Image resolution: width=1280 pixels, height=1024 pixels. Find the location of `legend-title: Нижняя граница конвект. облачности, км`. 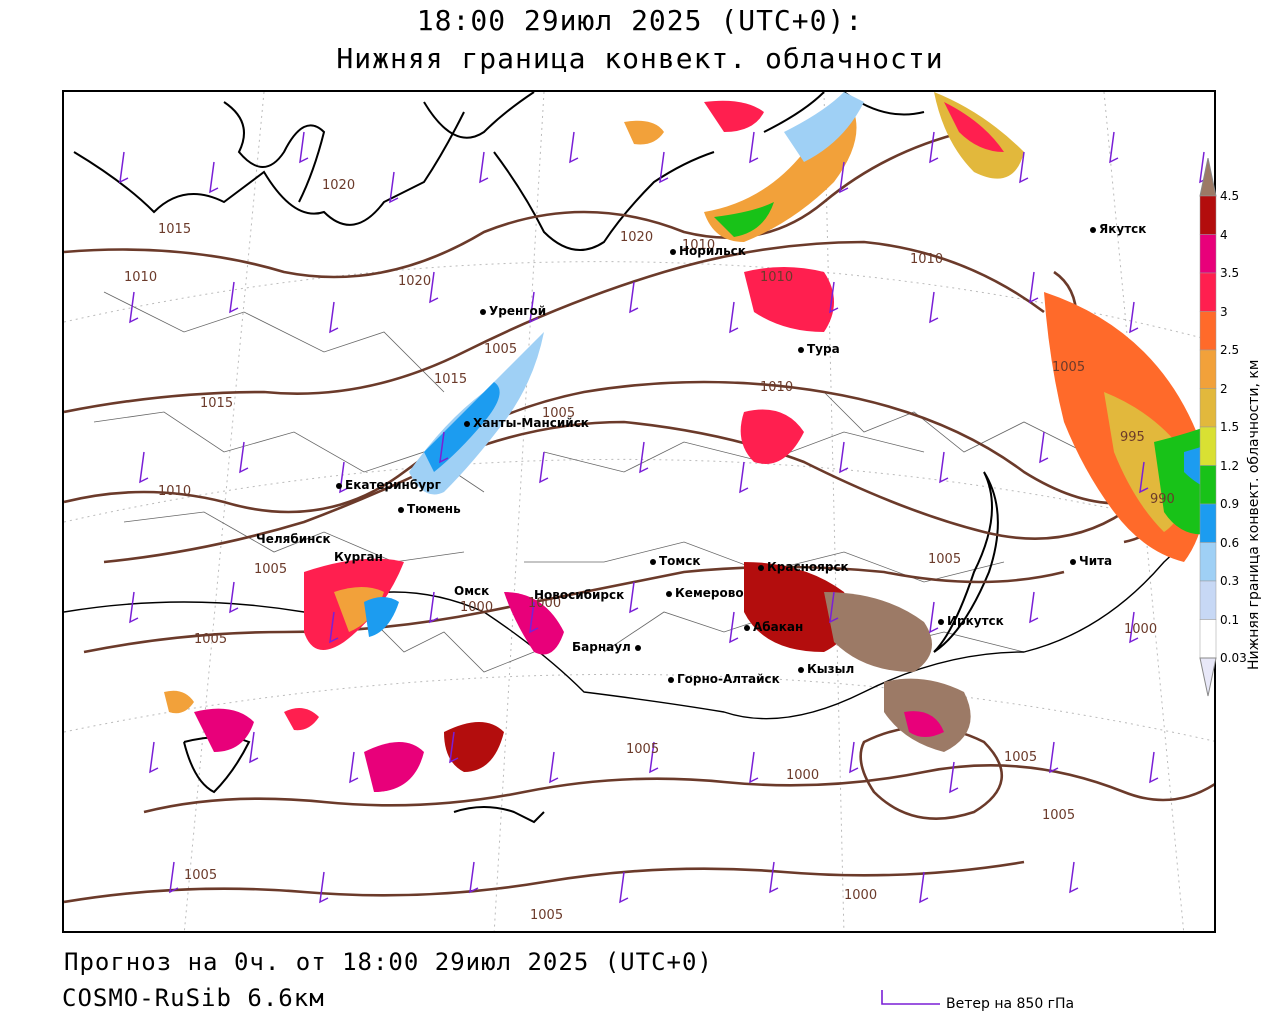

legend-title: Нижняя граница конвект. облачности, км is located at coordinates (1254, 514).